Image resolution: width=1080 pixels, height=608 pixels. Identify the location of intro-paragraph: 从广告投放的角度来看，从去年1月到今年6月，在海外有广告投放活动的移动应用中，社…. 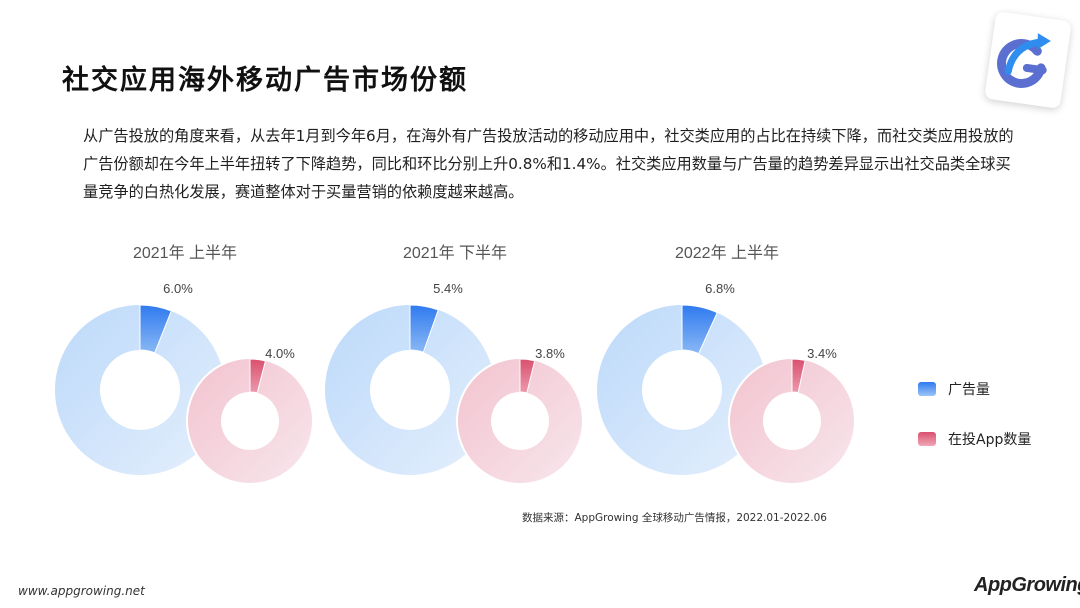
(548, 164).